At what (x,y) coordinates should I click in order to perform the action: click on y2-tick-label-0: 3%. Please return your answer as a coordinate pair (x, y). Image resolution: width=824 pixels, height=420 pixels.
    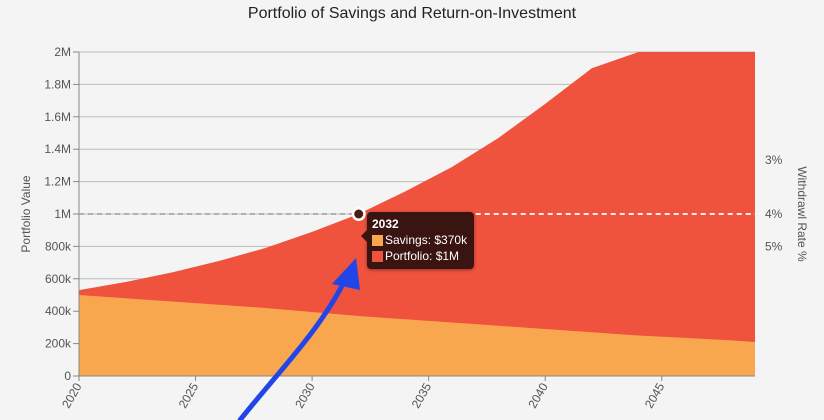
    Looking at the image, I should click on (774, 160).